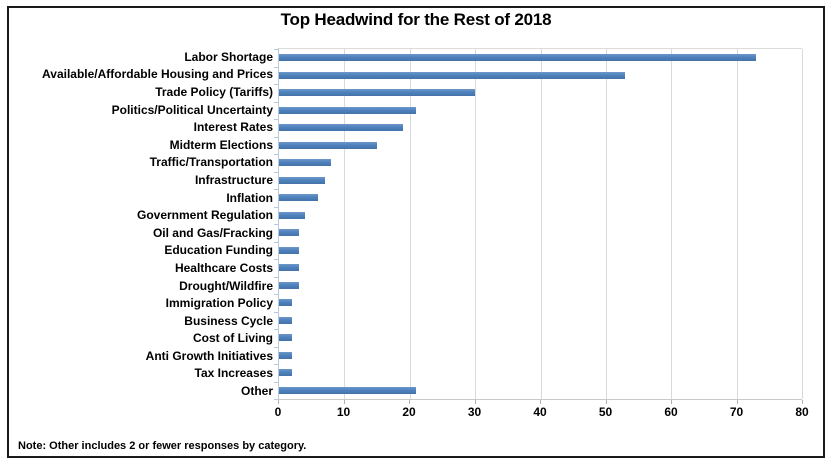 The image size is (832, 464). Describe the element at coordinates (212, 232) in the screenshot. I see `category-label: Oil and Gas/Fracking` at that location.